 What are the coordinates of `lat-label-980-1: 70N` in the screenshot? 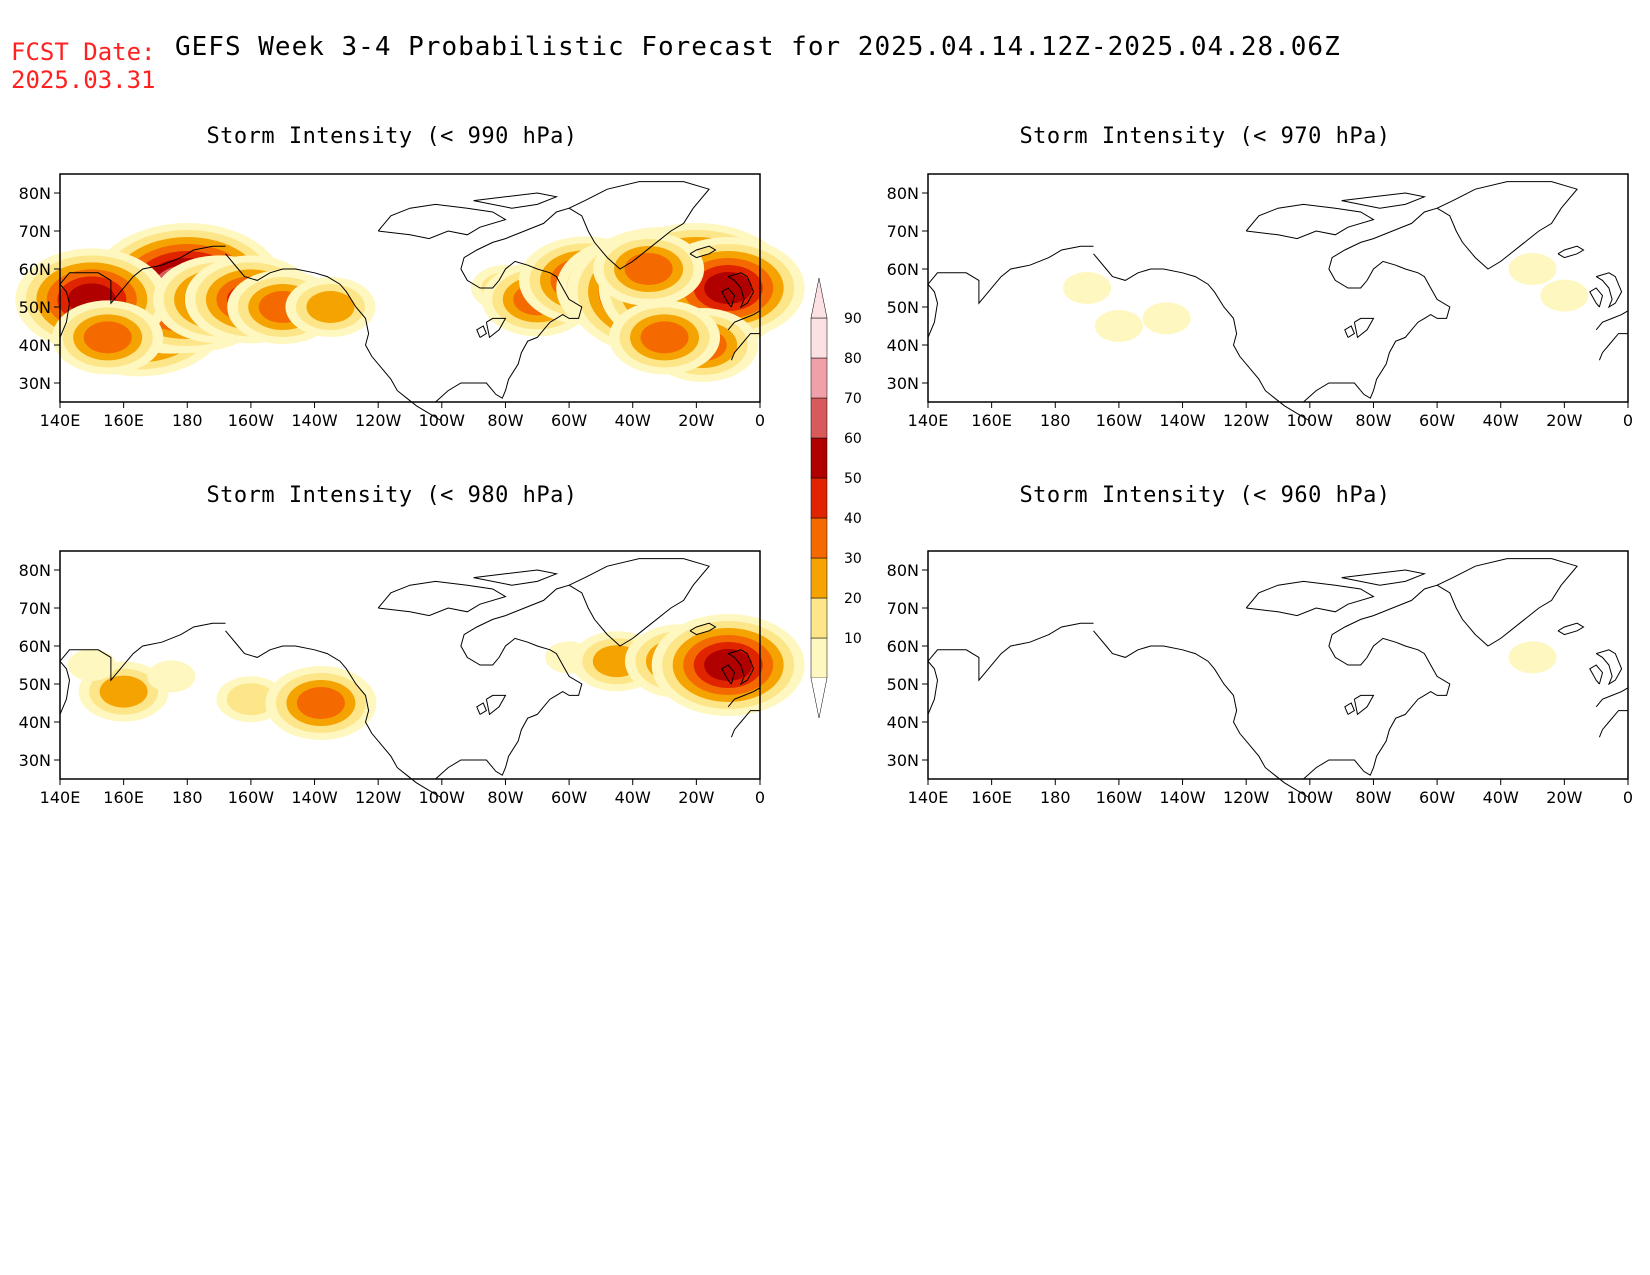 It's located at (35, 608).